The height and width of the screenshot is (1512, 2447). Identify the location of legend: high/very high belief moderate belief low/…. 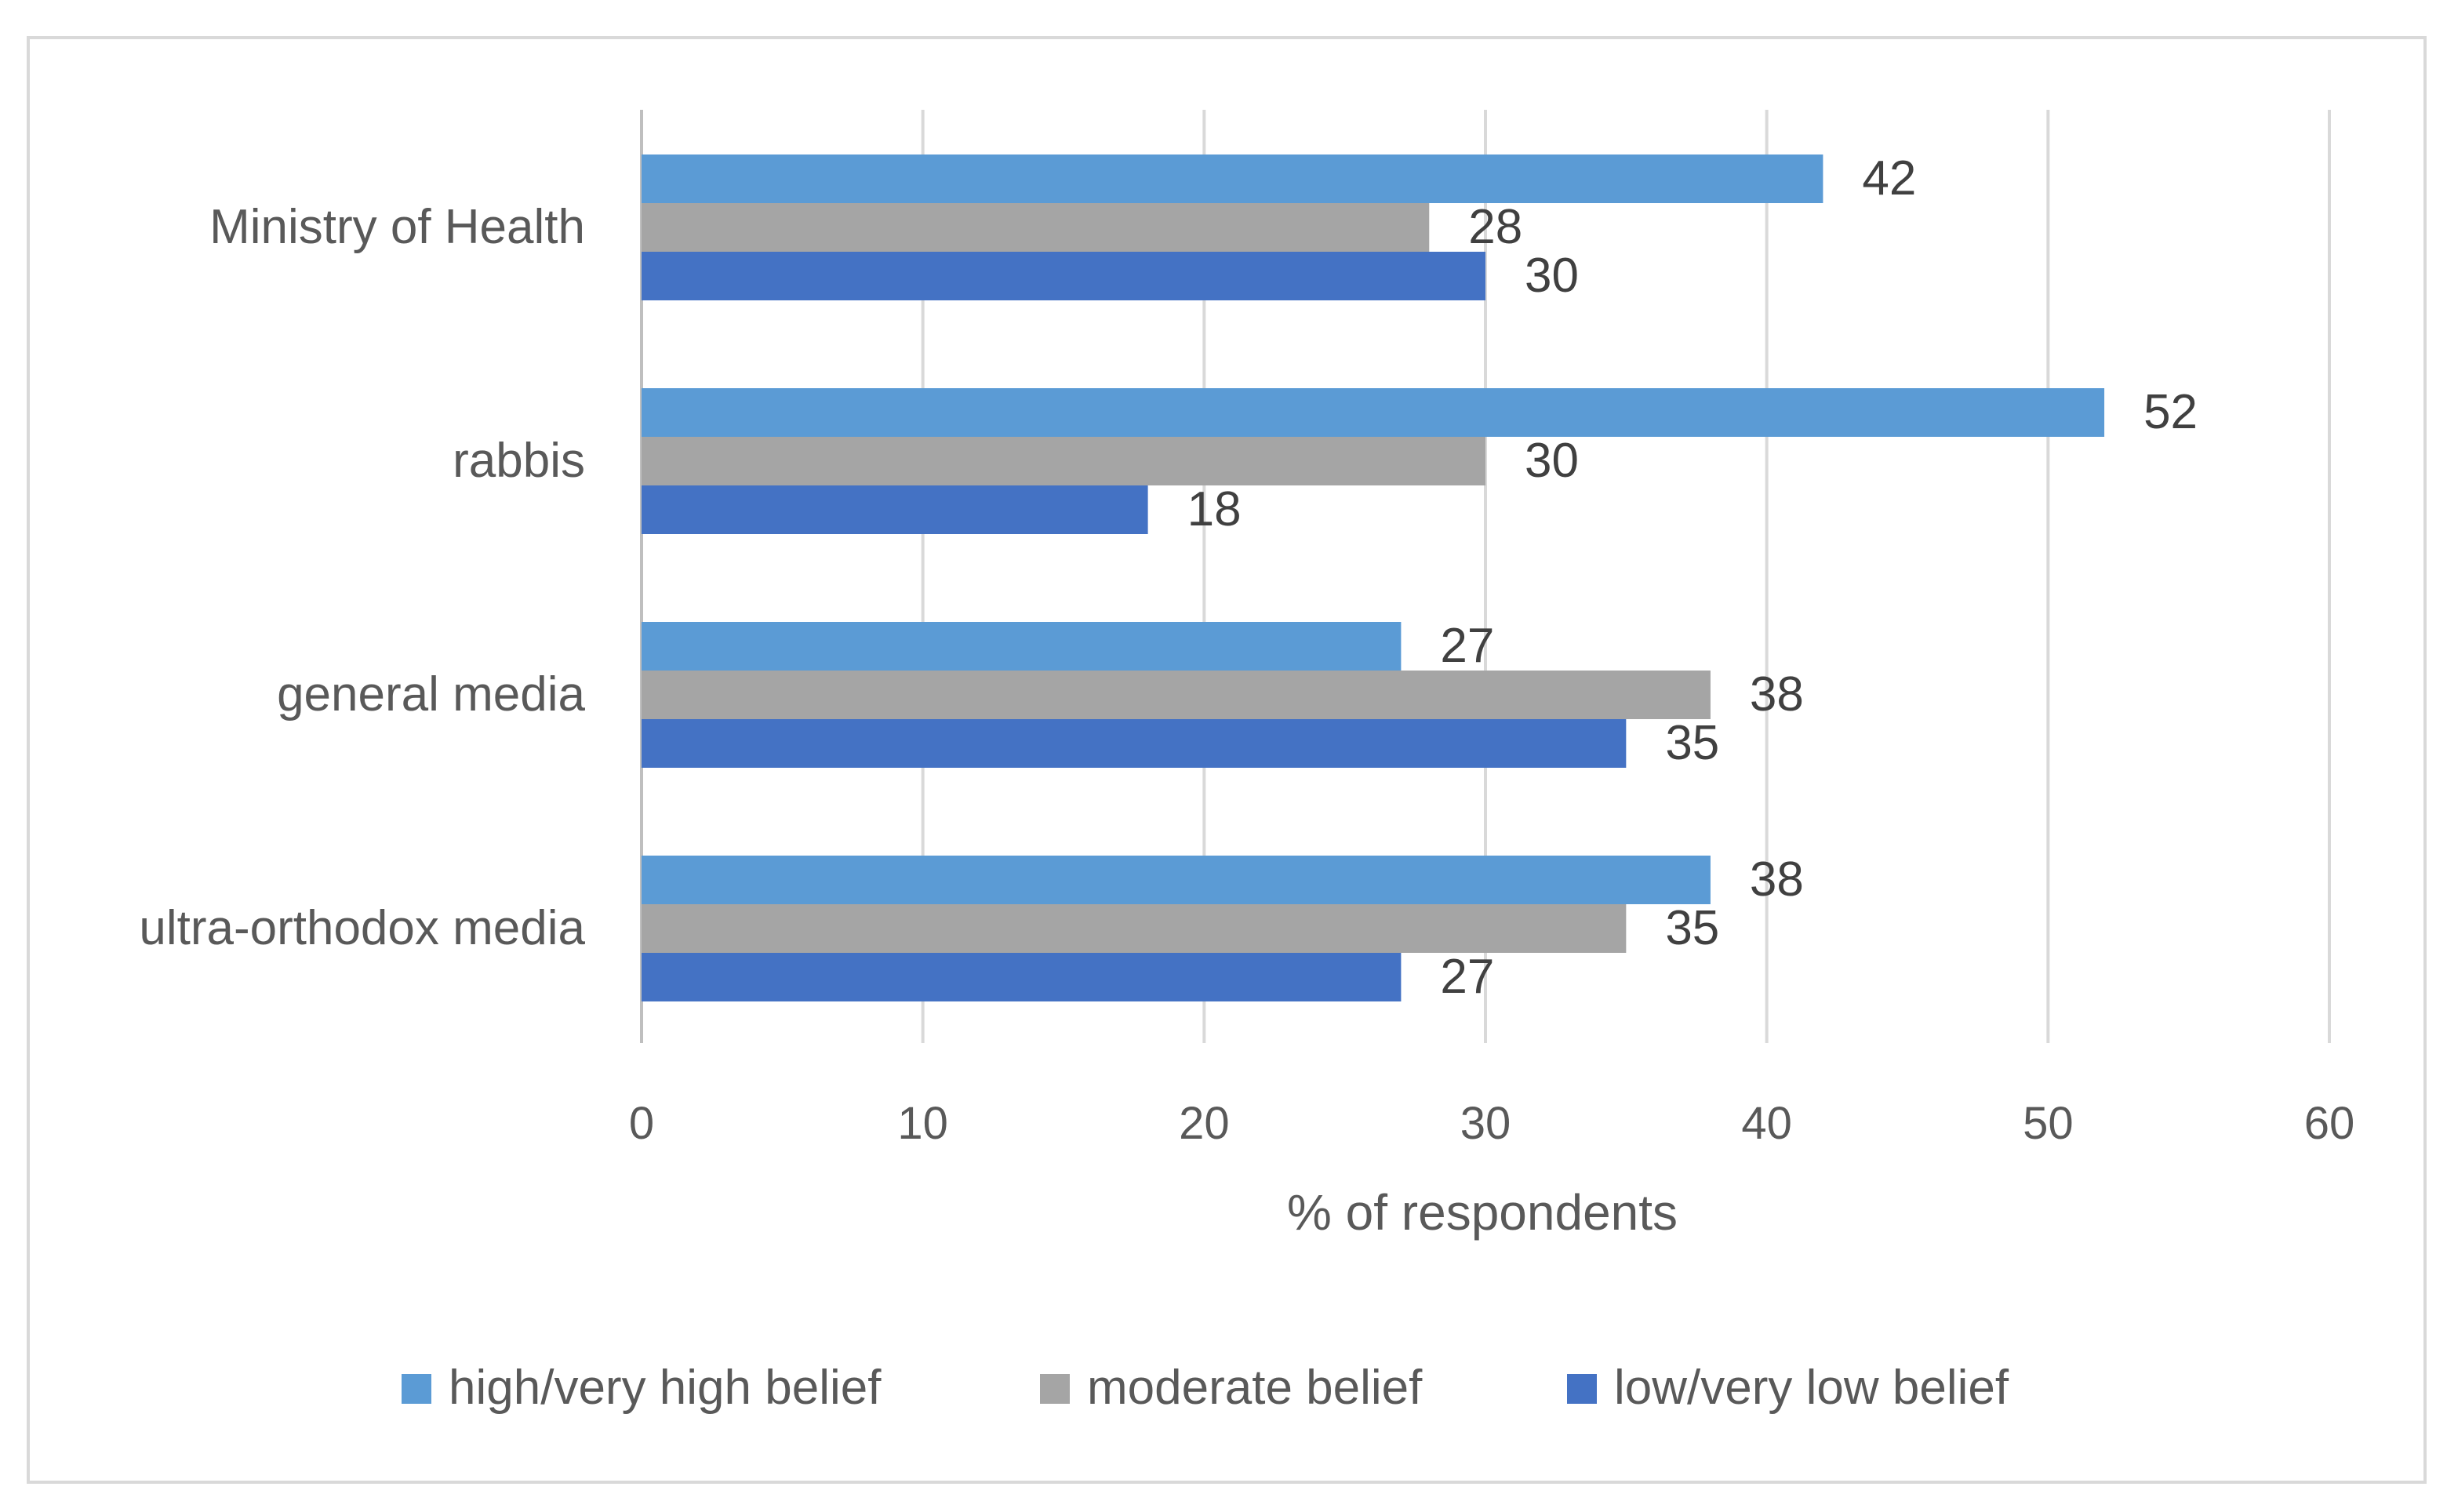
(1205, 1388).